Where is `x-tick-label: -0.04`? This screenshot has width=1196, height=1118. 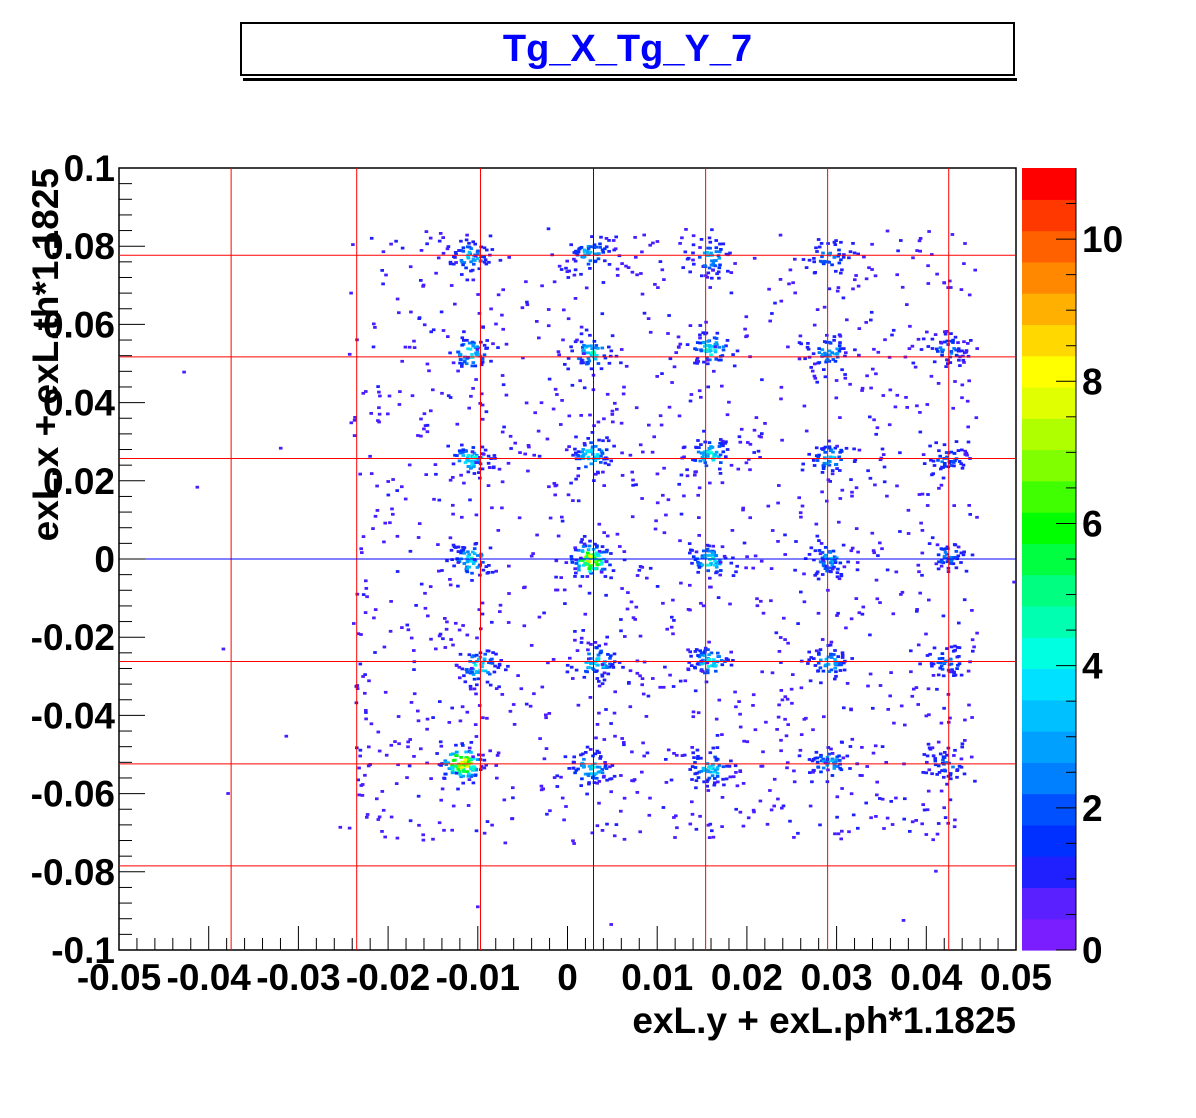
x-tick-label: -0.04 is located at coordinates (209, 977).